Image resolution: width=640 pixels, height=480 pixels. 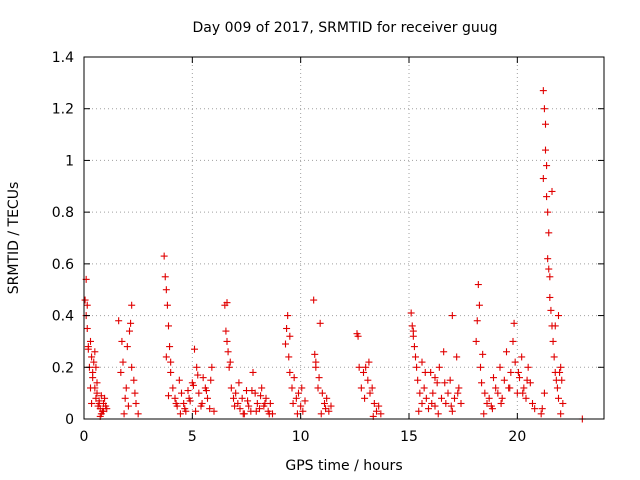 I want to click on y-tick-labels: 0 0.2 0.4 0.6 0.8 1 1.2 1.4, so click(x=63, y=239).